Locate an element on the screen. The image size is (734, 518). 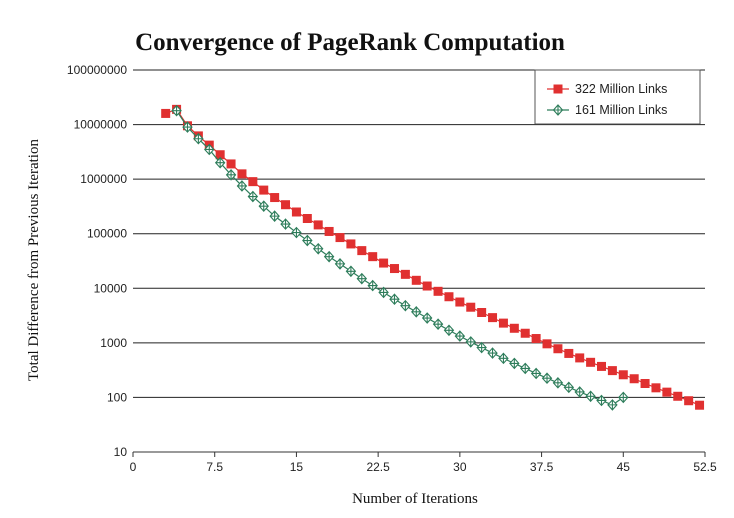
x-tick-label: 0 is located at coordinates (133, 467).